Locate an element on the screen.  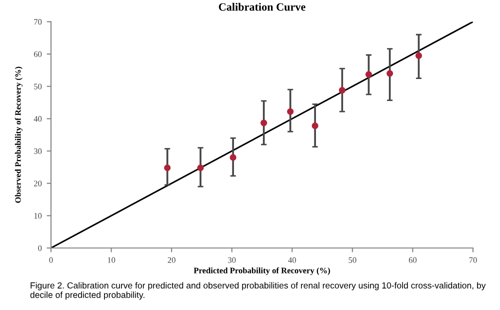
y-tick-label: 0 is located at coordinates (40, 248).